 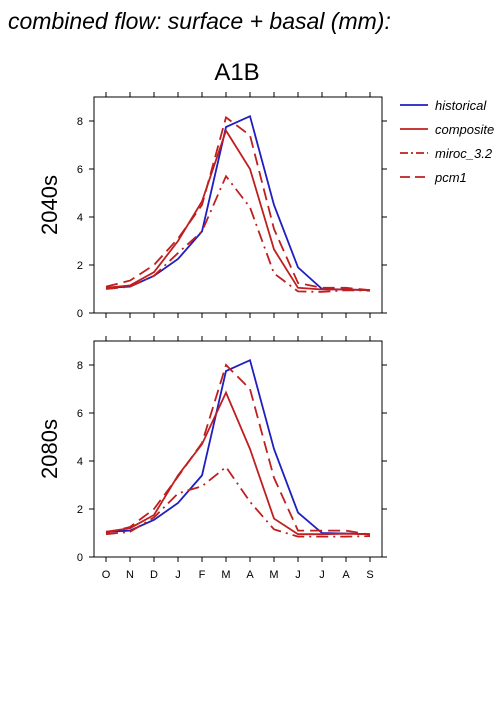 I want to click on panel-label: 2080s, so click(x=49, y=449).